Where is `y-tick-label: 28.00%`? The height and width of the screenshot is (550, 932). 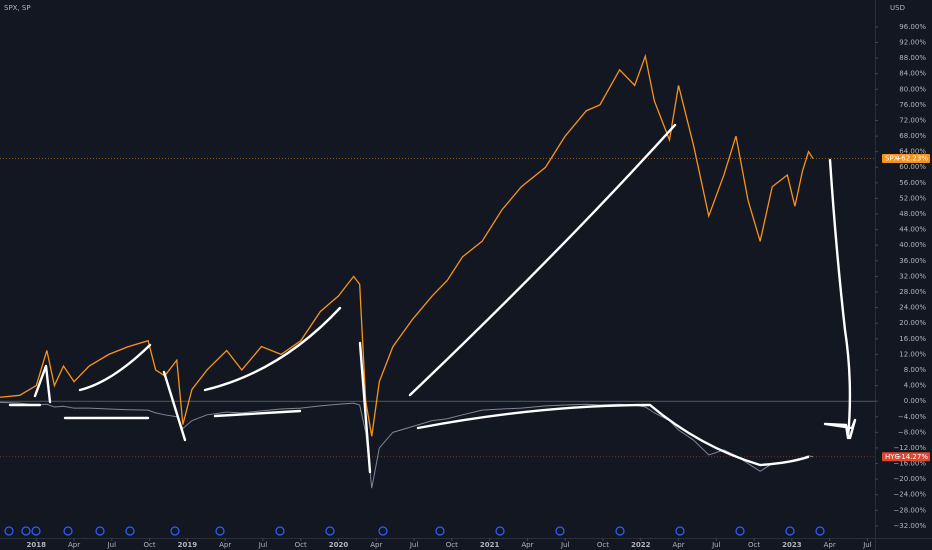
y-tick-label: 28.00% is located at coordinates (912, 292).